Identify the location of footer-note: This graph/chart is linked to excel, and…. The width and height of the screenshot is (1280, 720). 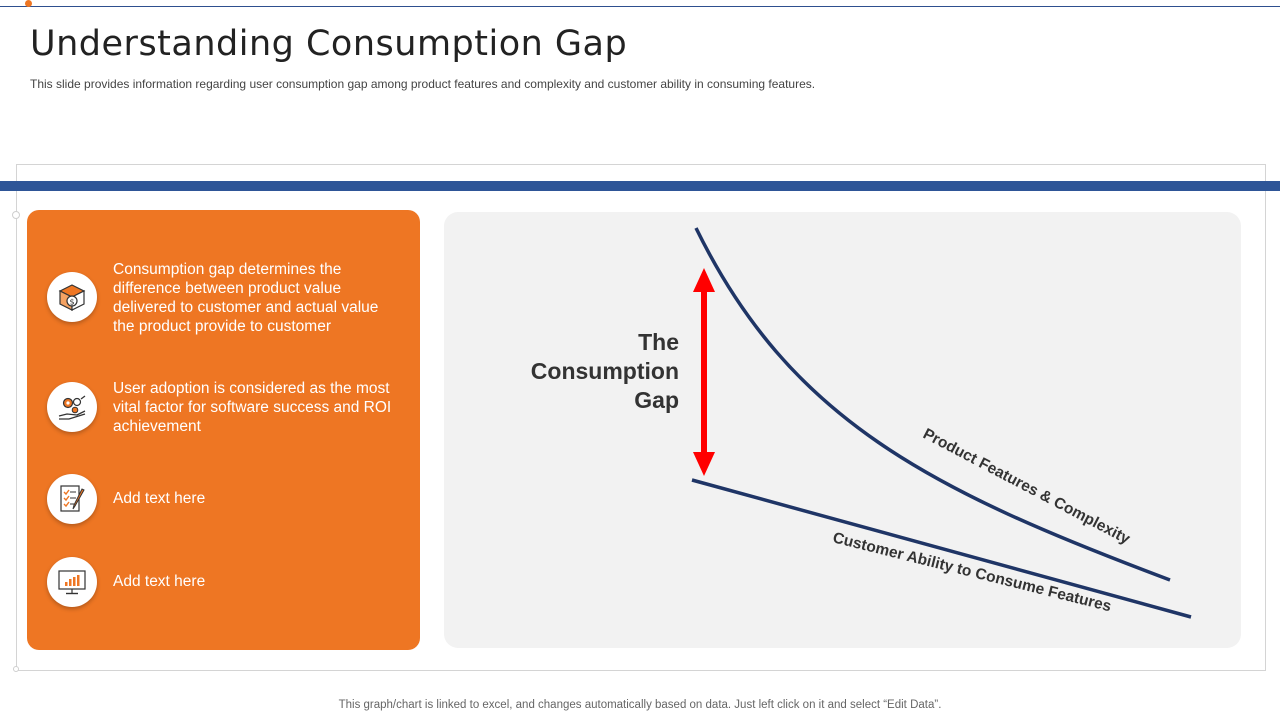
(640, 705).